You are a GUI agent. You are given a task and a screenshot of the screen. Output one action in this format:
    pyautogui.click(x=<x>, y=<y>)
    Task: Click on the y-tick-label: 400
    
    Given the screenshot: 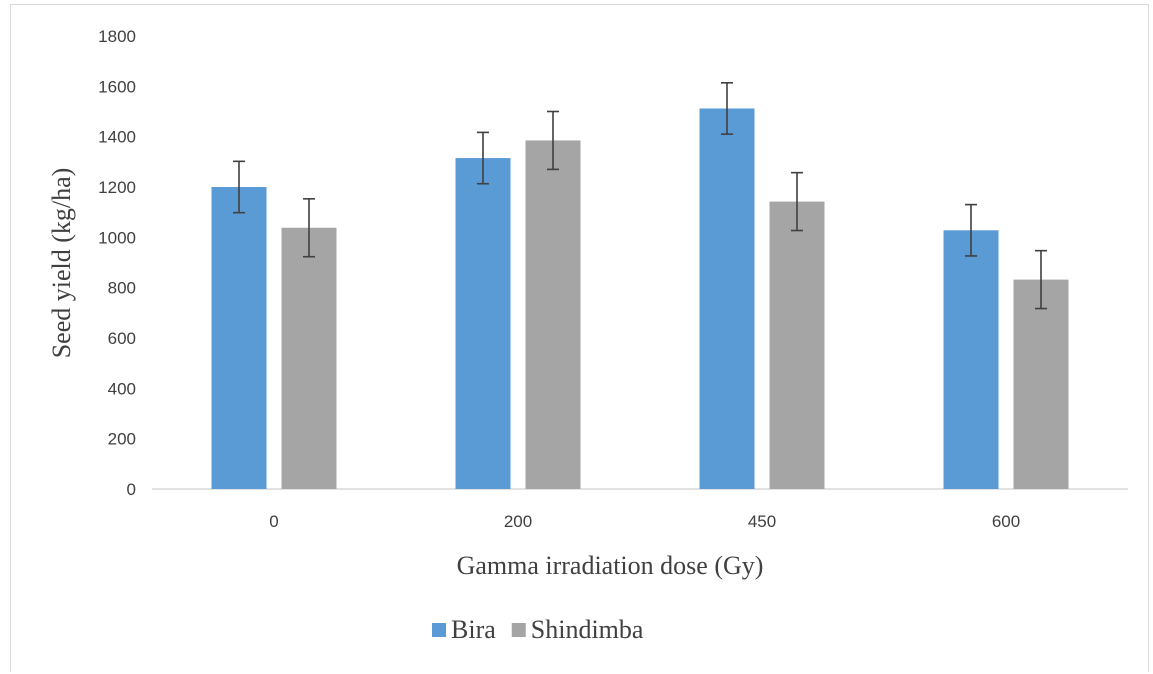 What is the action you would take?
    pyautogui.click(x=122, y=388)
    